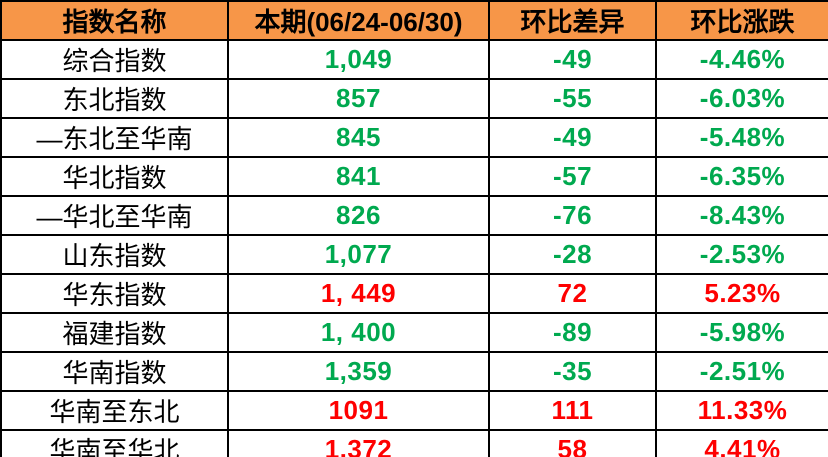 This screenshot has height=457, width=828. What do you see at coordinates (572, 371) in the screenshot?
I see `diff-cell: -35` at bounding box center [572, 371].